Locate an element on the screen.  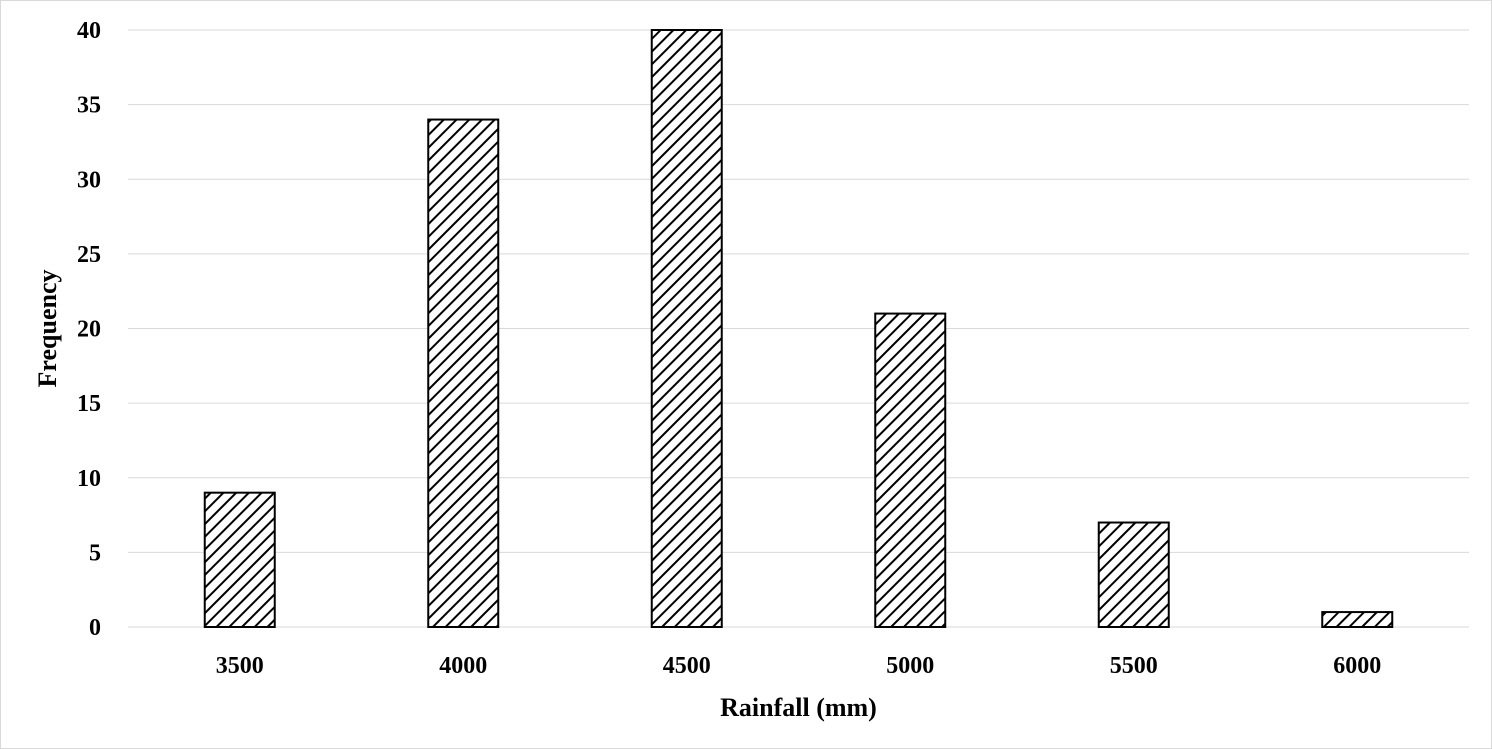
y-axis-title: Frequency is located at coordinates (47, 329).